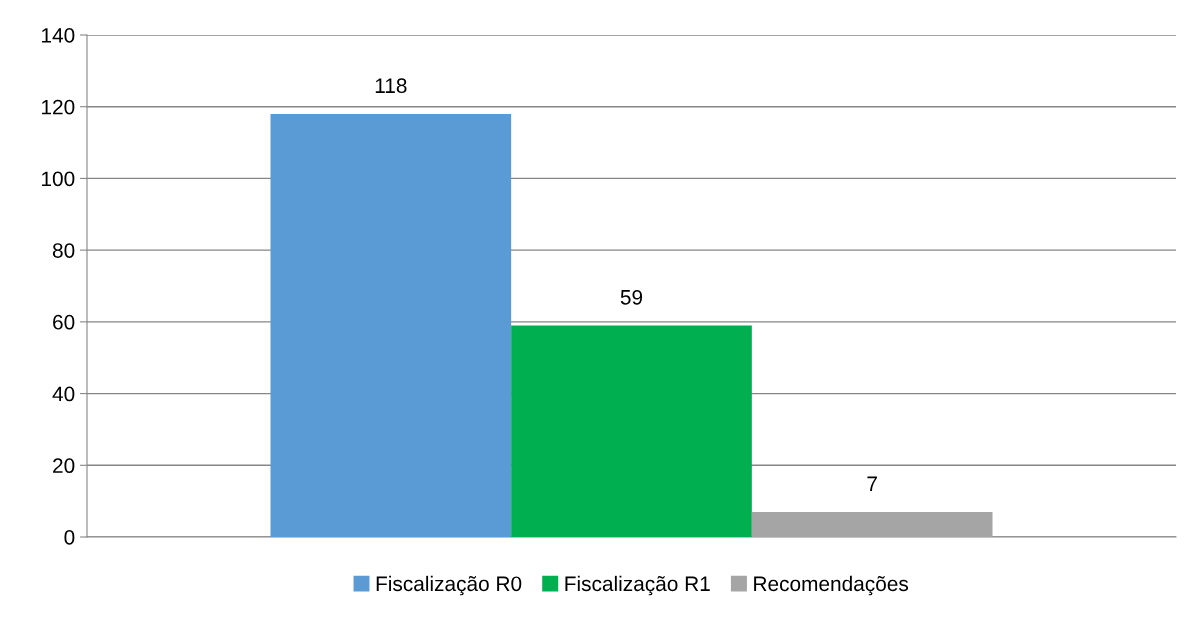  Describe the element at coordinates (63, 250) in the screenshot. I see `y-tick-label: 80` at that location.